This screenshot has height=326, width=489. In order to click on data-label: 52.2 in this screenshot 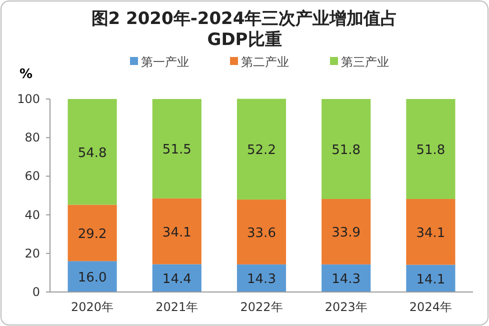, I will do `click(261, 150)`.